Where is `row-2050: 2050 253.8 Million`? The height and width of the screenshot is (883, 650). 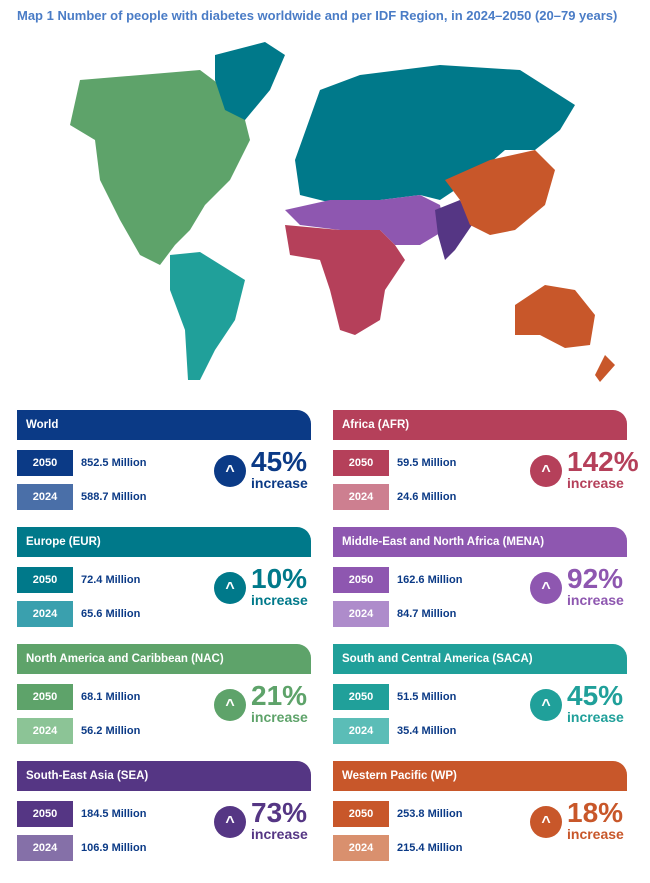
row-2050: 2050 253.8 Million is located at coordinates (397, 814).